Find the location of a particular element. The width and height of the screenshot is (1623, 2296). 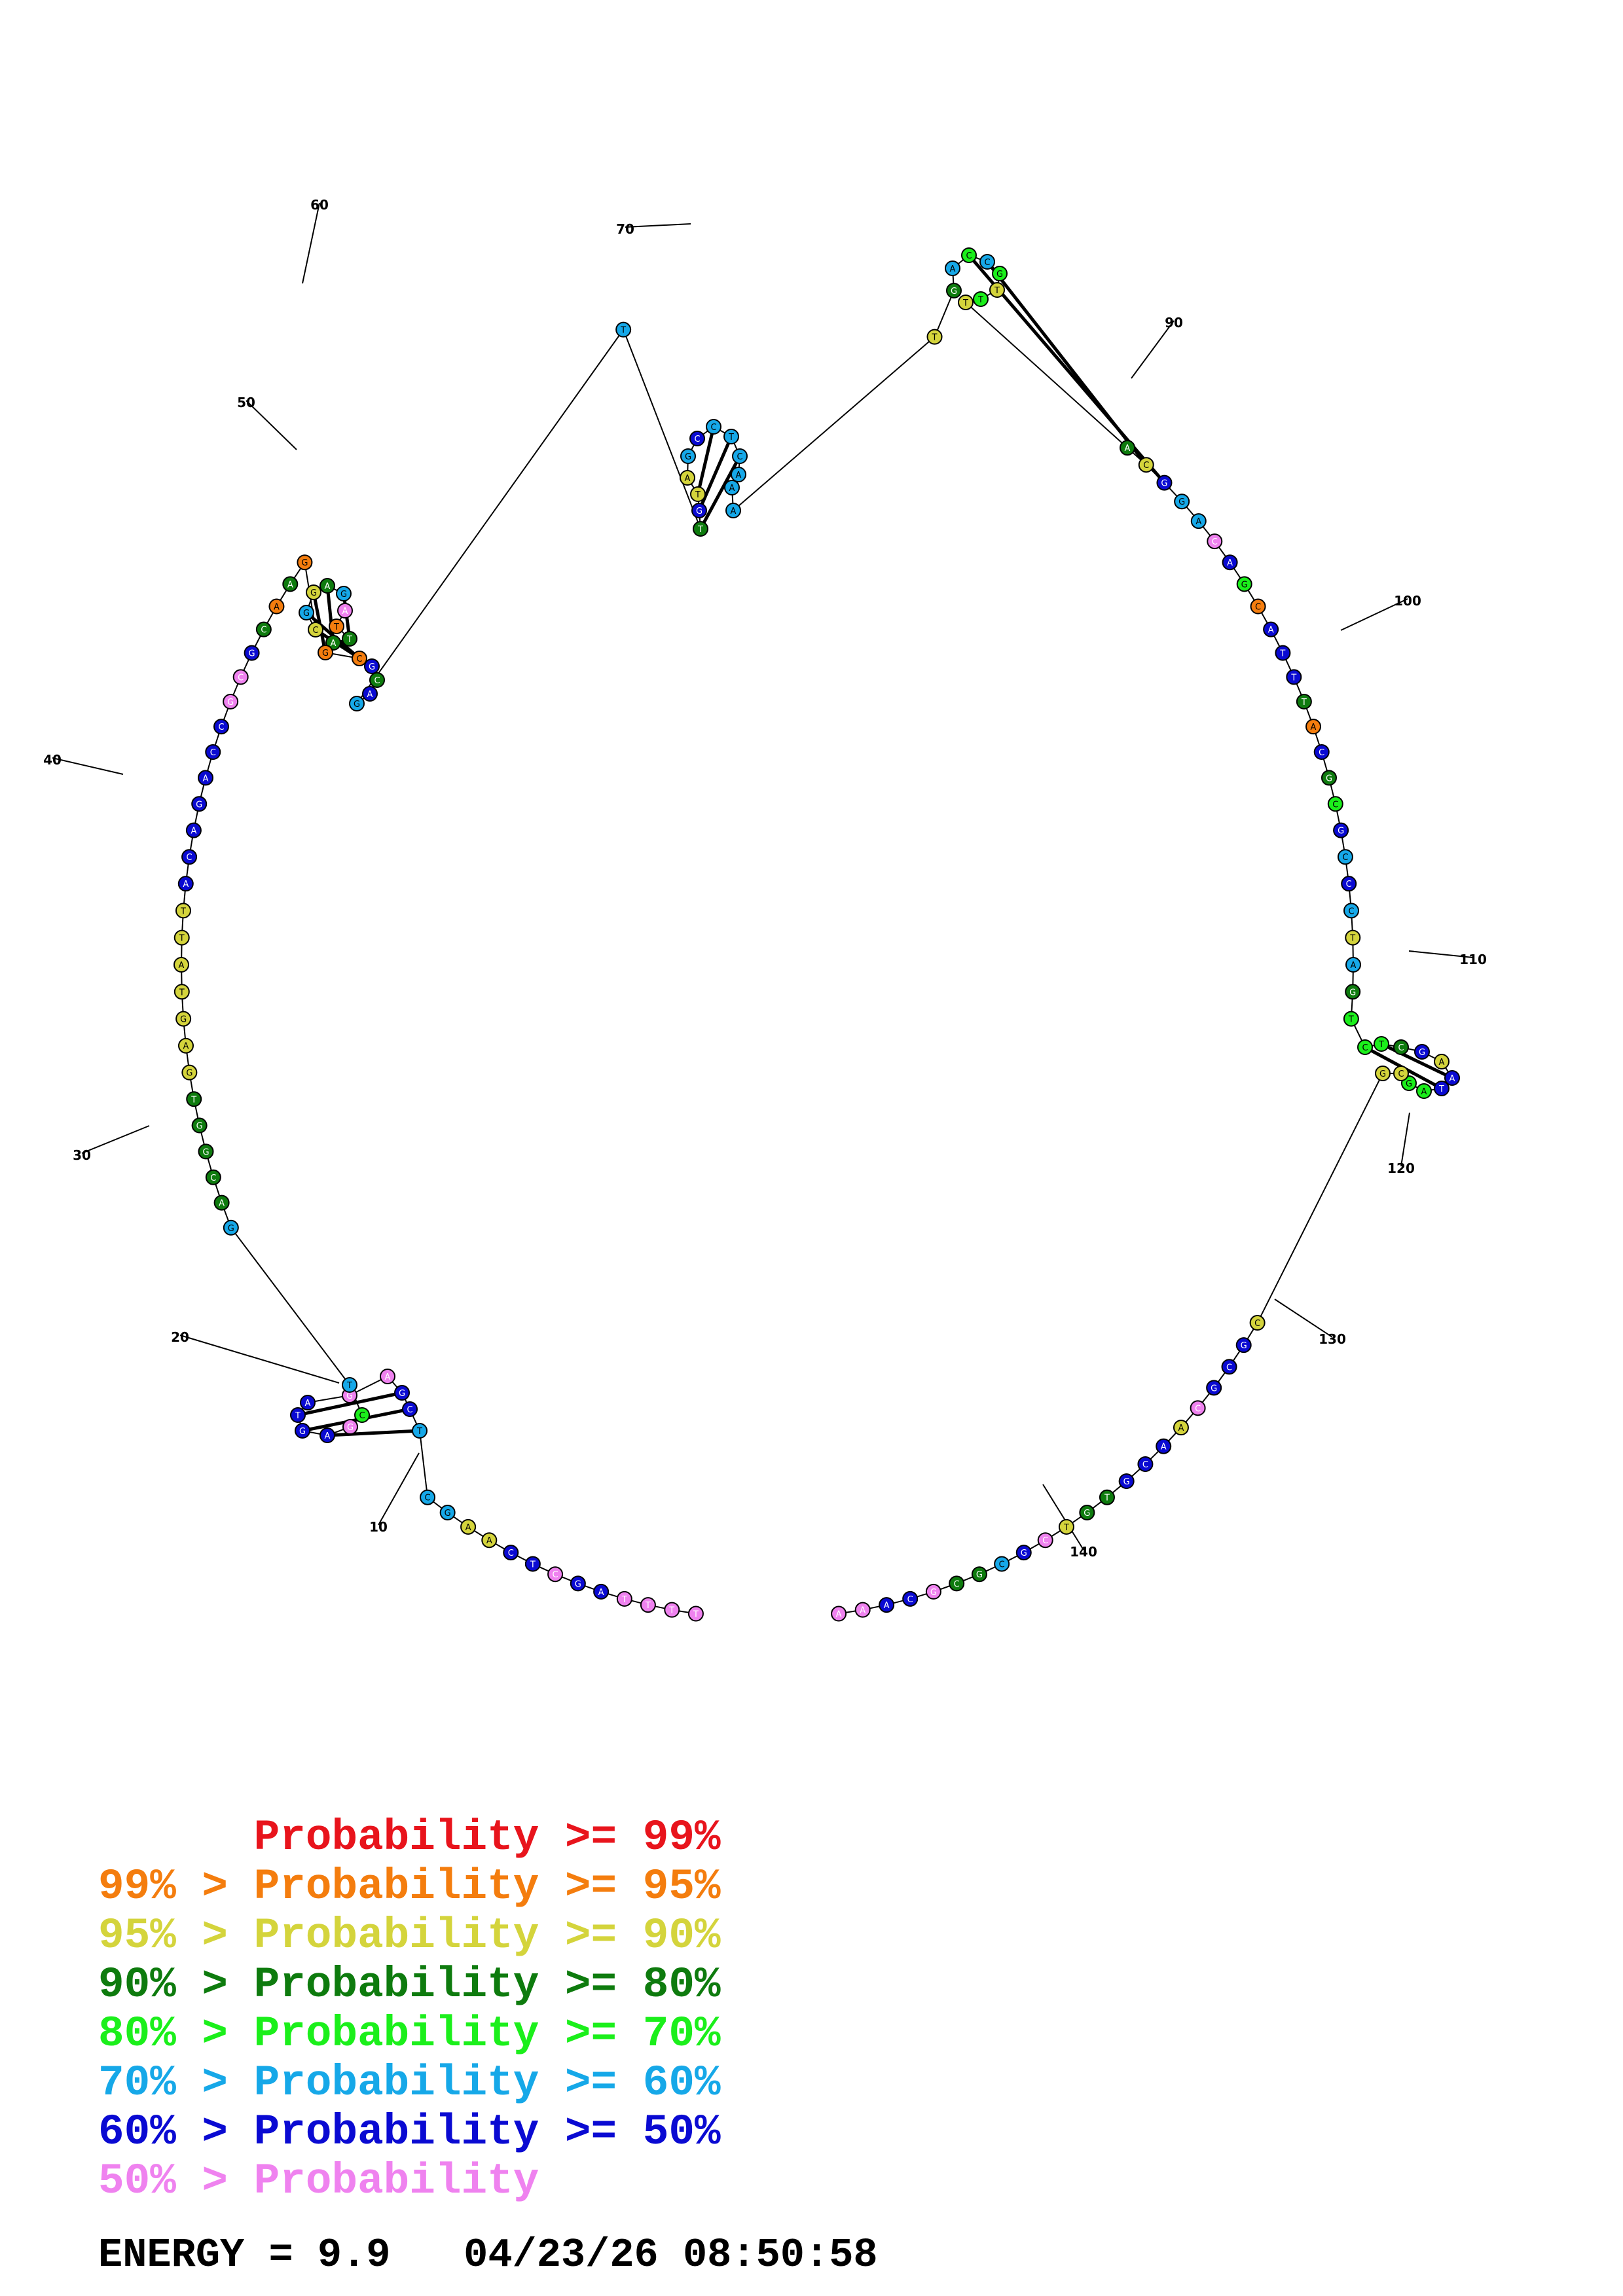

position-label: 20 is located at coordinates (180, 1337).